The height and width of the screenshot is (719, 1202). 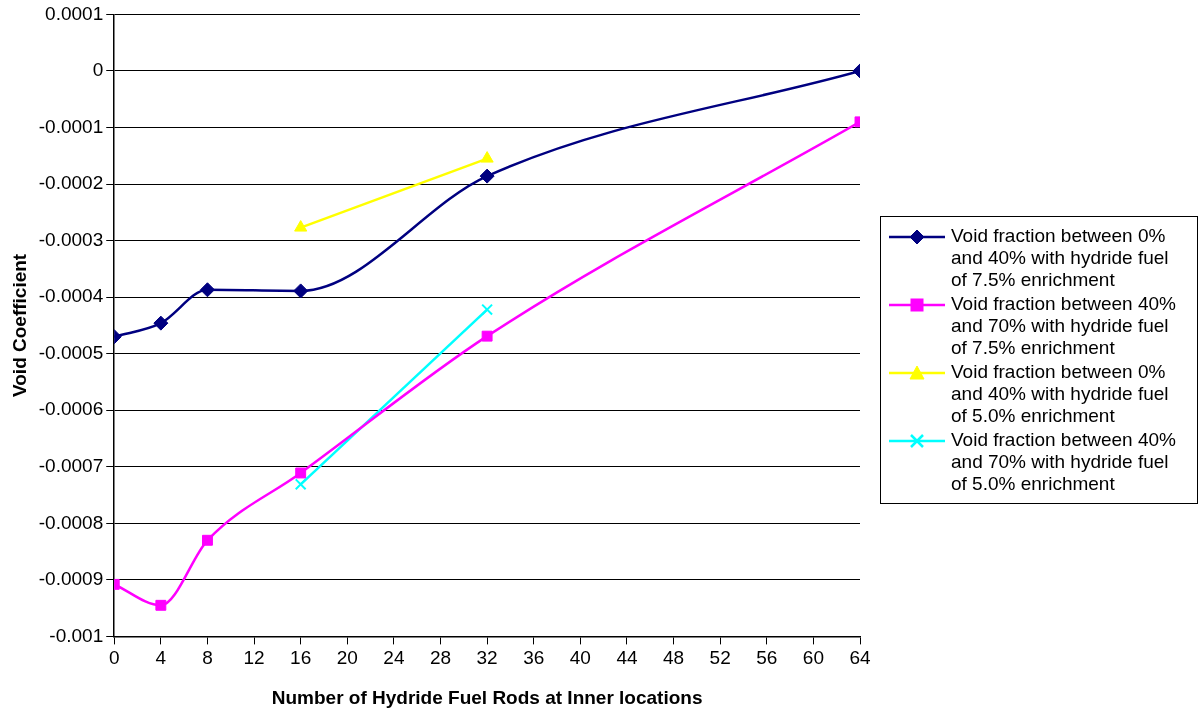 What do you see at coordinates (301, 658) in the screenshot?
I see `x-tick-label: 16` at bounding box center [301, 658].